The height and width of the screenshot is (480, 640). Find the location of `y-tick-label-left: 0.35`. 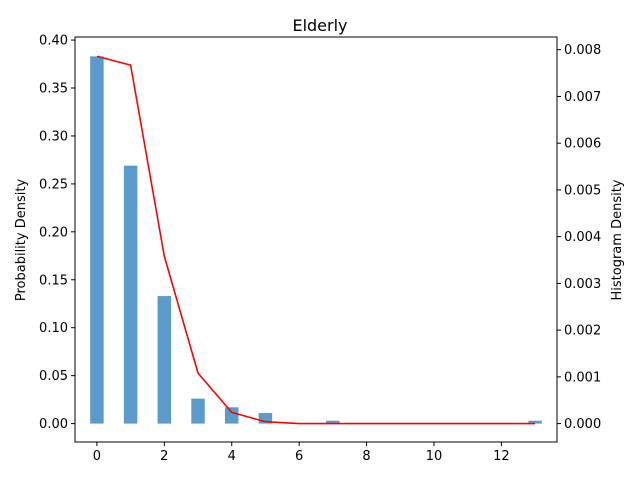

y-tick-label-left: 0.35 is located at coordinates (53, 89).